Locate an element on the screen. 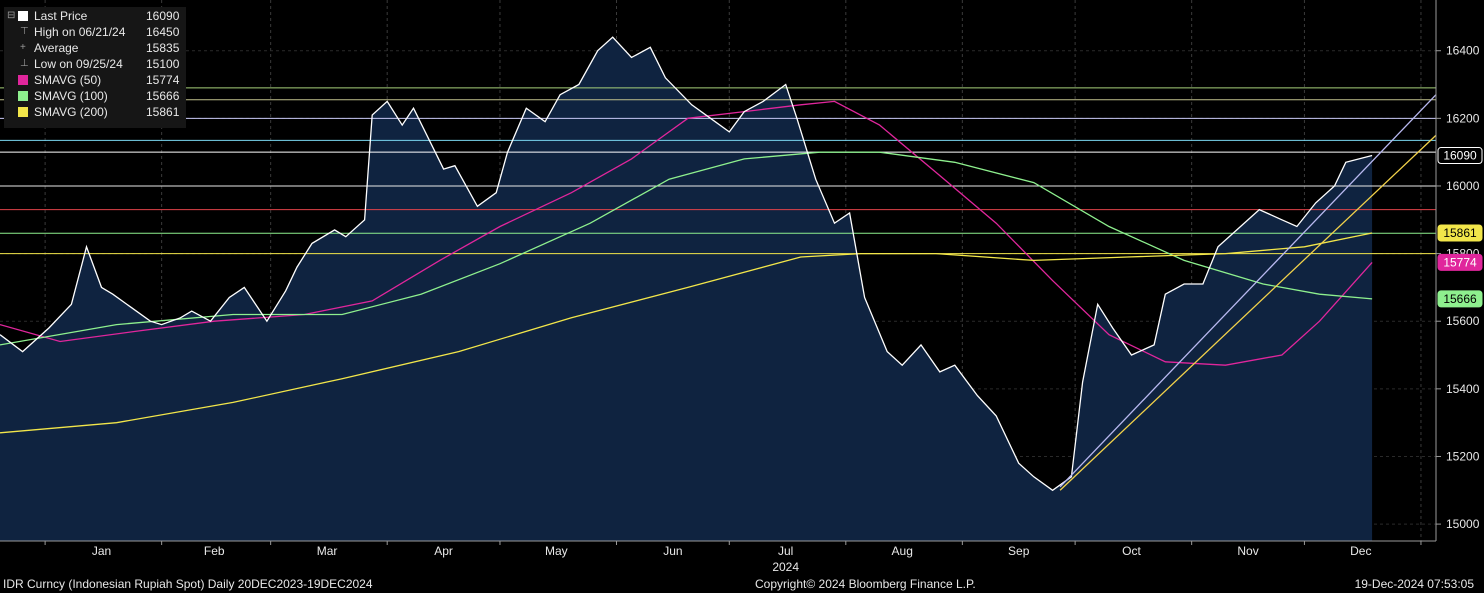  x-tick-label: Sep is located at coordinates (1019, 551).